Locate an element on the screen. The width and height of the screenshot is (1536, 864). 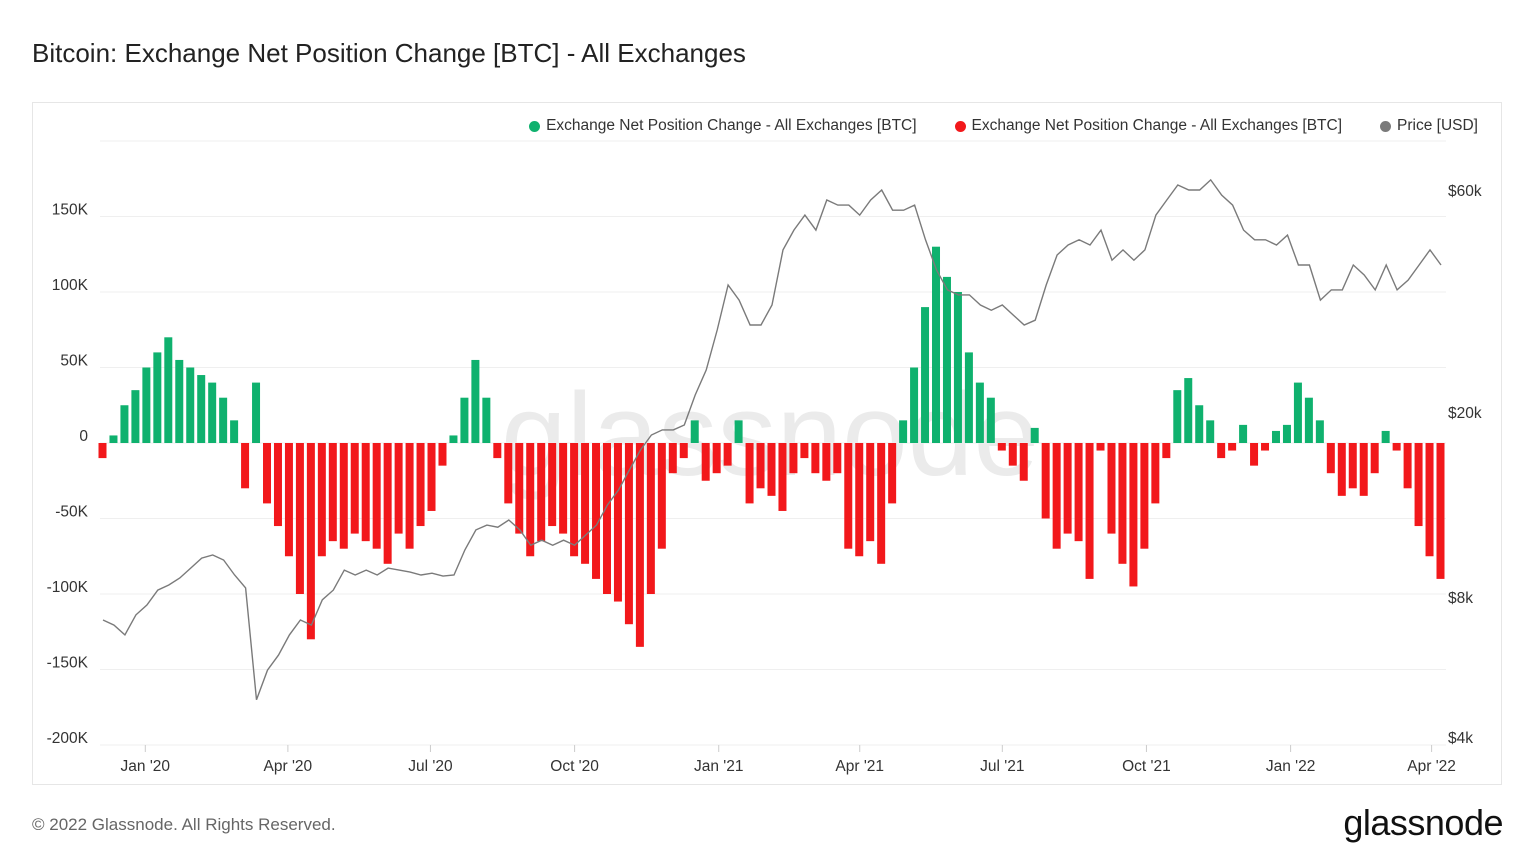
y-tick-label: 150K is located at coordinates (70, 210).